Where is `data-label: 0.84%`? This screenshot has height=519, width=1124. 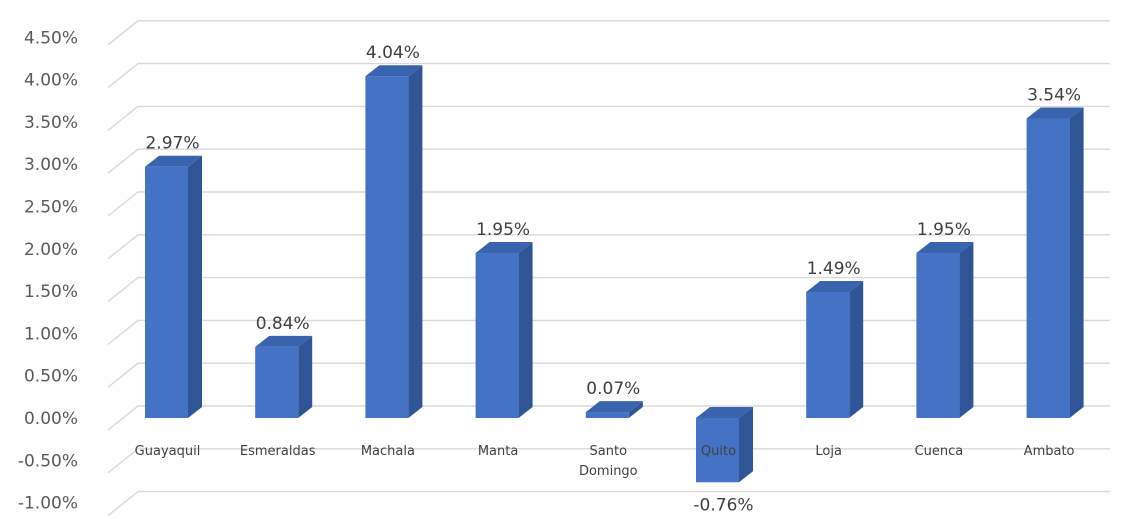 data-label: 0.84% is located at coordinates (283, 324).